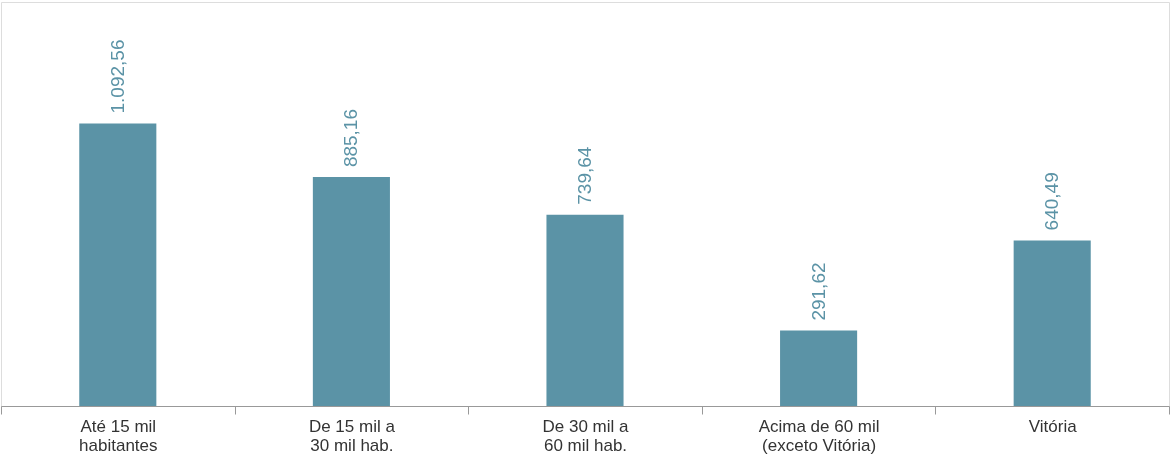 Image resolution: width=1172 pixels, height=455 pixels. What do you see at coordinates (1053, 426) in the screenshot?
I see `x-tick-label: Vitória` at bounding box center [1053, 426].